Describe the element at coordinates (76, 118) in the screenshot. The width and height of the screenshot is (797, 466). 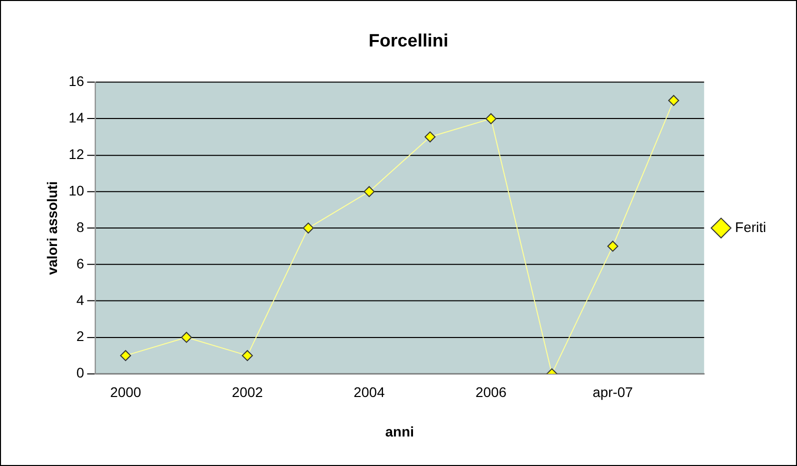
I see `y-tick-label: 14` at that location.